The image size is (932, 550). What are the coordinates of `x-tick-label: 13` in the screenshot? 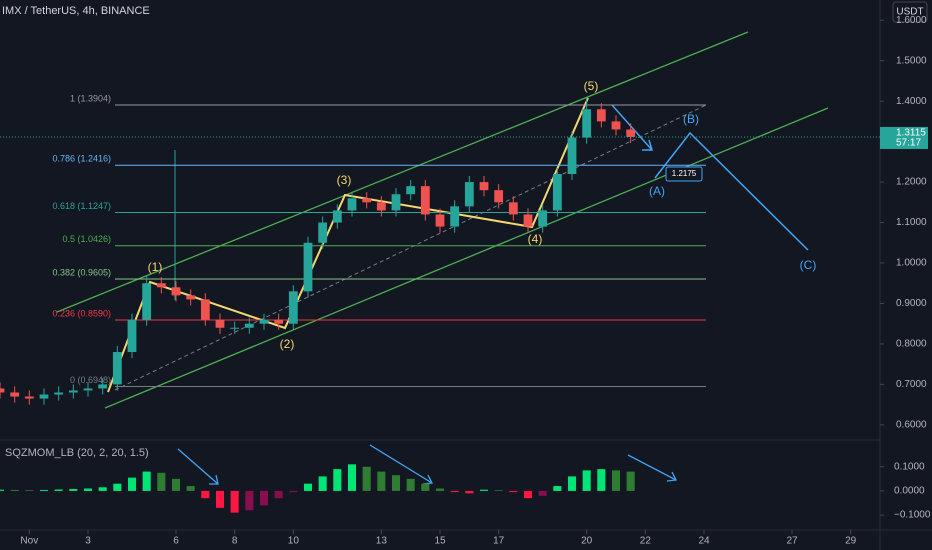 It's located at (382, 541).